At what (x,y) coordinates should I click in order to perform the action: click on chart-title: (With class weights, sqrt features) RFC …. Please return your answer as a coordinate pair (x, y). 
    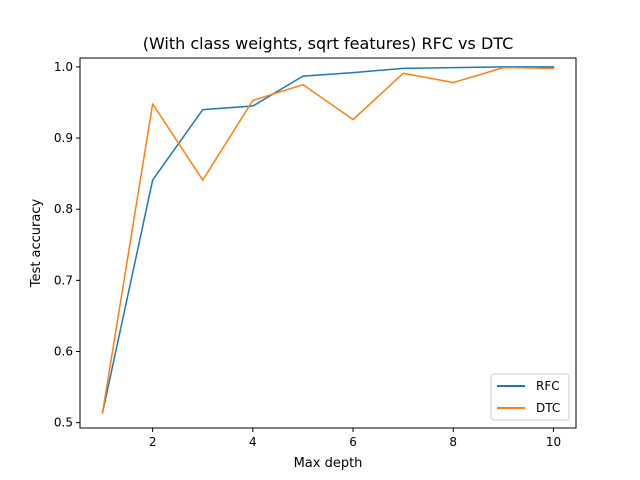
    Looking at the image, I should click on (328, 43).